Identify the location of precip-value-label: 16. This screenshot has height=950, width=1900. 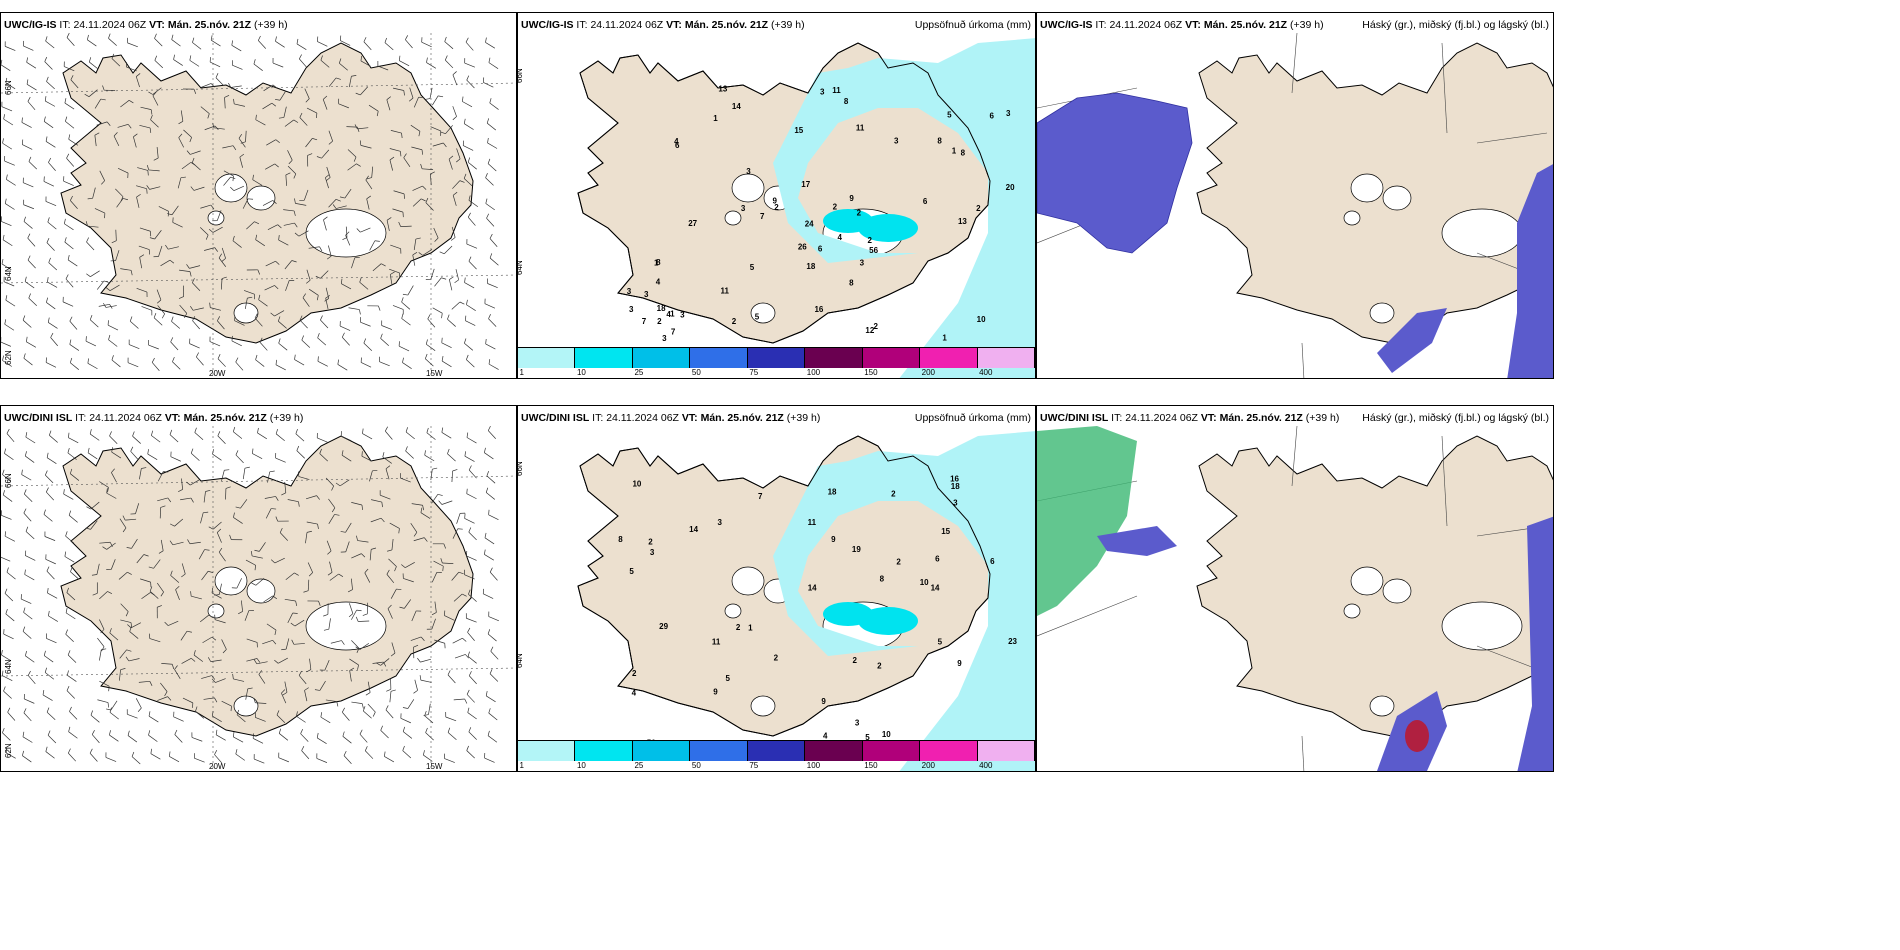
(954, 478).